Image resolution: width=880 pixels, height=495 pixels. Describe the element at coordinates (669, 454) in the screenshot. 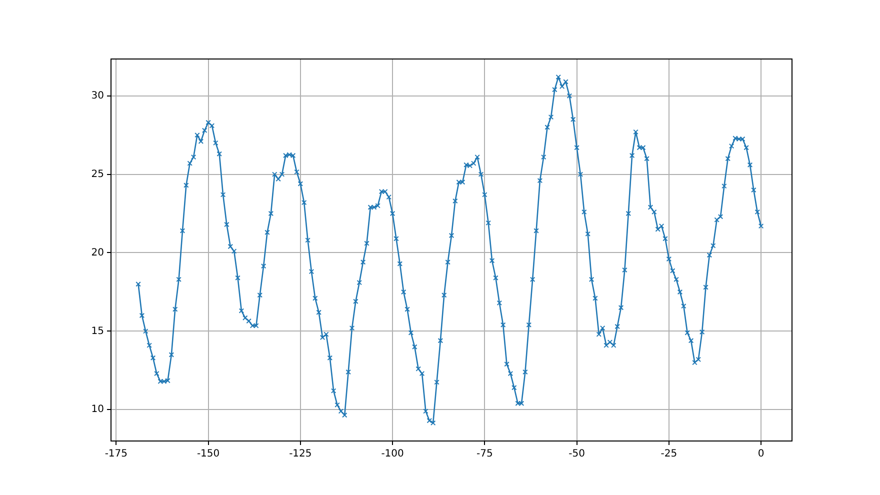

I see `x-tick-label: -25` at that location.